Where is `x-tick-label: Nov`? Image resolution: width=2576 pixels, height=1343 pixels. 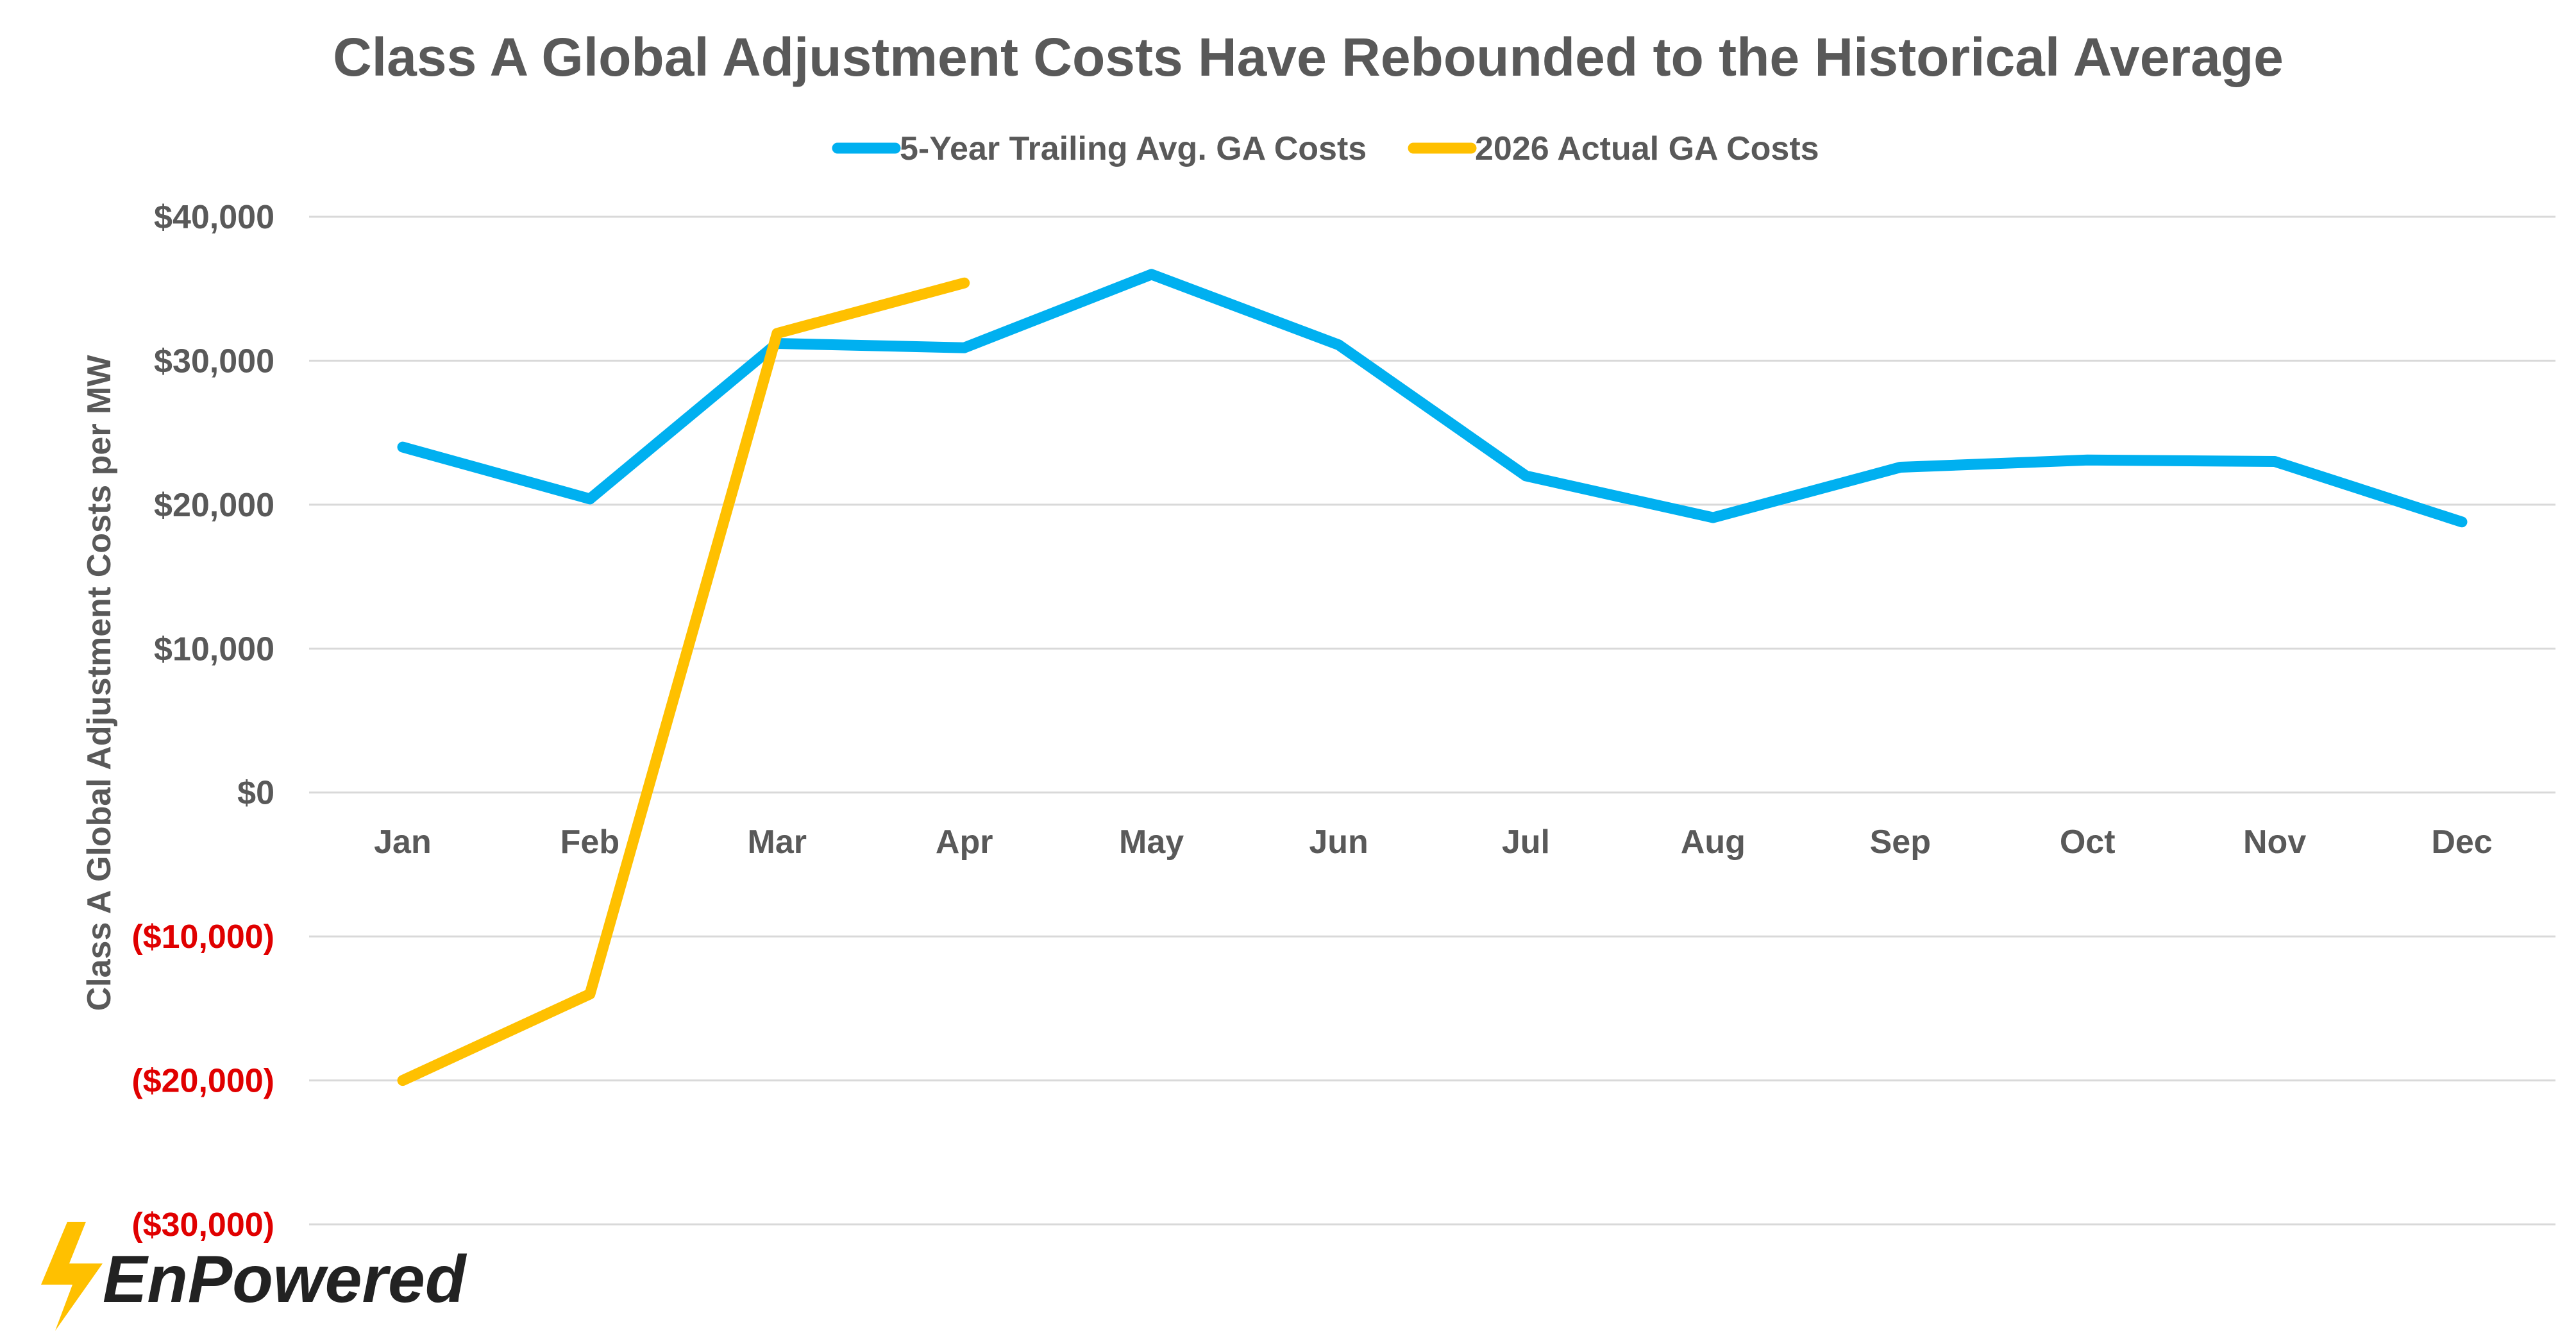 x-tick-label: Nov is located at coordinates (2274, 842).